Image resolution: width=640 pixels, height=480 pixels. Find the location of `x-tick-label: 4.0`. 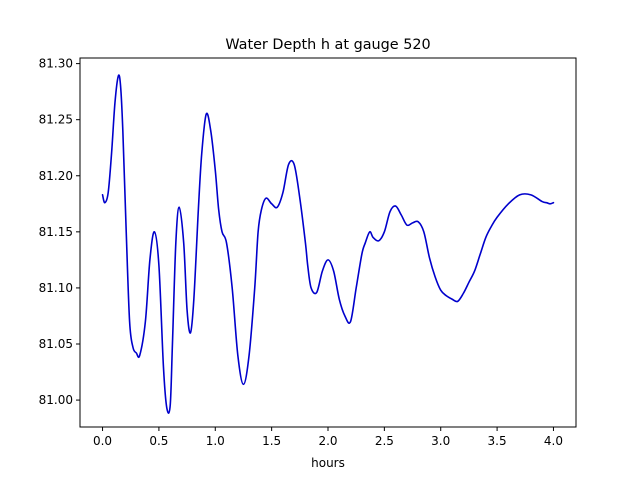

x-tick-label: 4.0 is located at coordinates (553, 441).